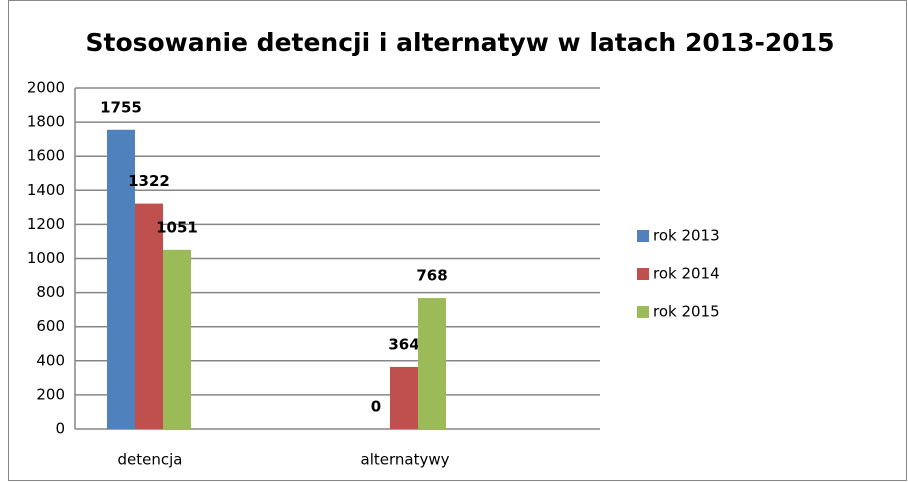  I want to click on legend-label: rok 2013, so click(686, 236).